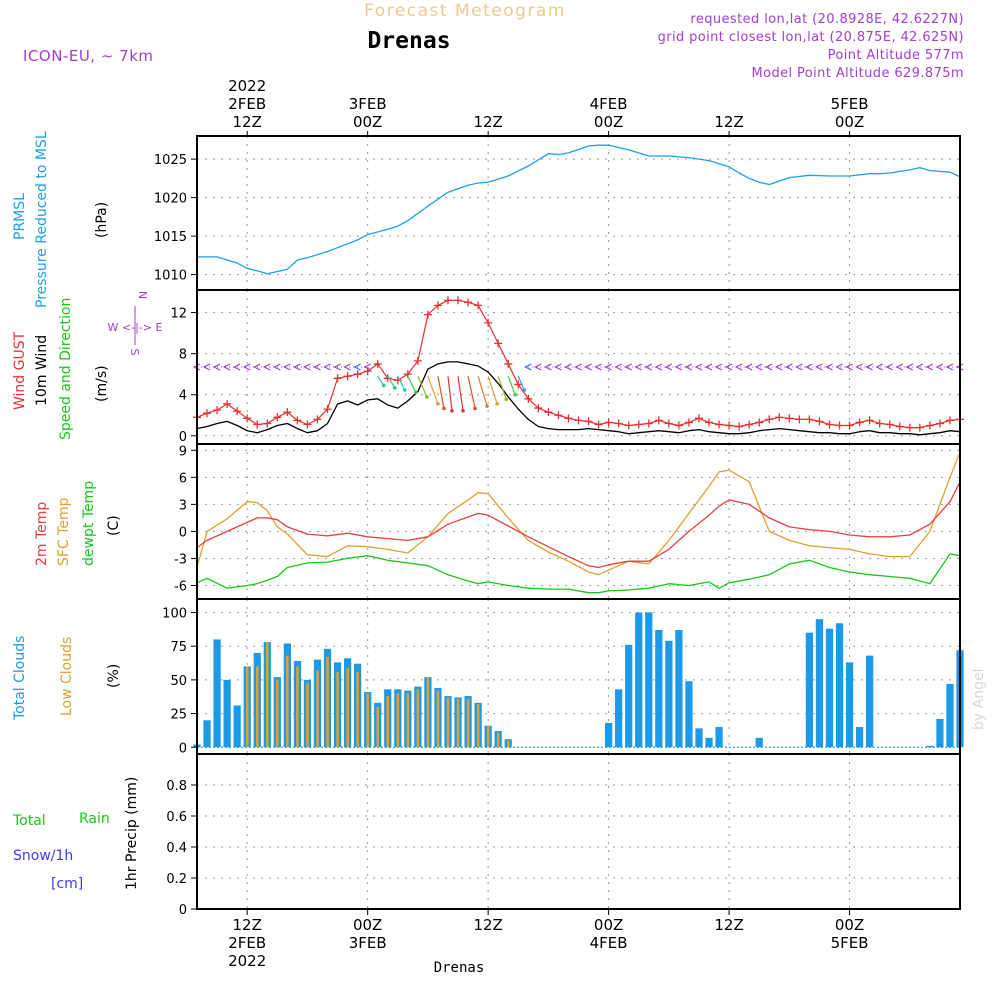 The width and height of the screenshot is (1000, 1000). What do you see at coordinates (42, 370) in the screenshot?
I see `wind-label-10m: 10m Wind` at bounding box center [42, 370].